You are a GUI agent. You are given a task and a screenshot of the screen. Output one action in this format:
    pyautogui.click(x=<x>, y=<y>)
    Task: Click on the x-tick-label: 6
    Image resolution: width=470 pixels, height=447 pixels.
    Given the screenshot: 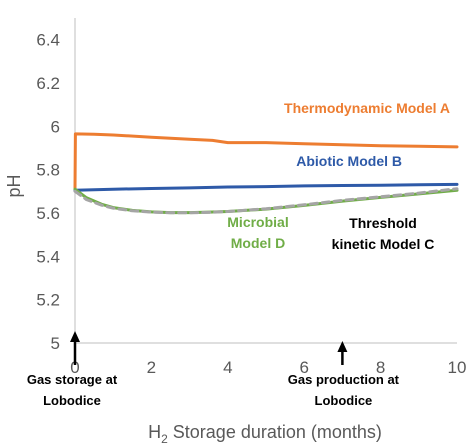 What is the action you would take?
    pyautogui.click(x=303, y=367)
    